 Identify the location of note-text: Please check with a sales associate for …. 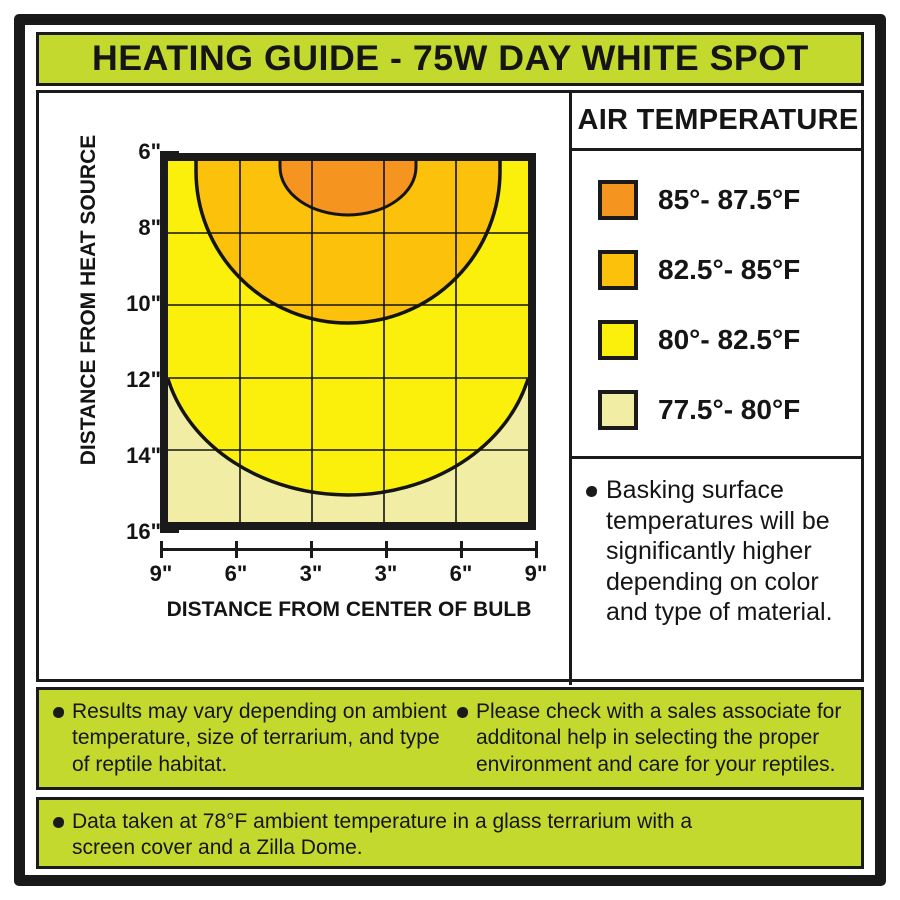
(659, 738).